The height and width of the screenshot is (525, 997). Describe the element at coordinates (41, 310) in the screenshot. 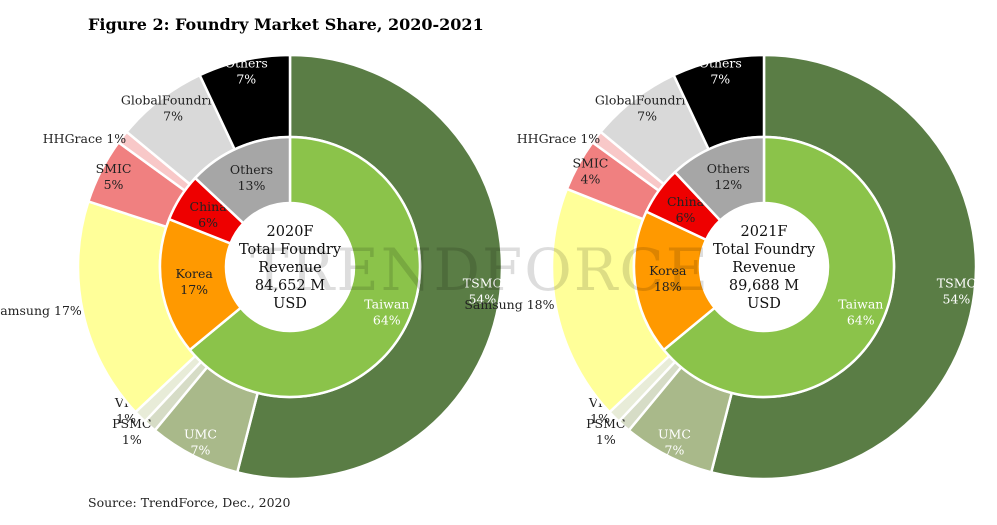

I see `outer-label-samsung: Samsung 17%` at that location.